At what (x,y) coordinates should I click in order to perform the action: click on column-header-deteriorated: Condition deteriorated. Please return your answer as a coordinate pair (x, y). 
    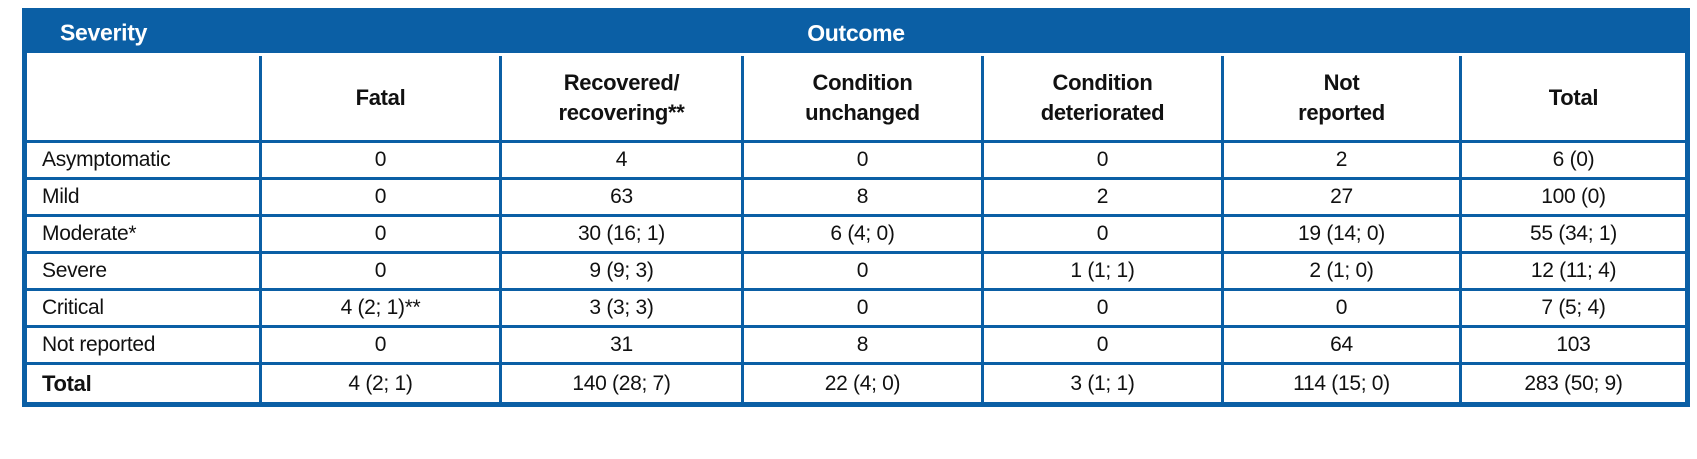
    Looking at the image, I should click on (1102, 98).